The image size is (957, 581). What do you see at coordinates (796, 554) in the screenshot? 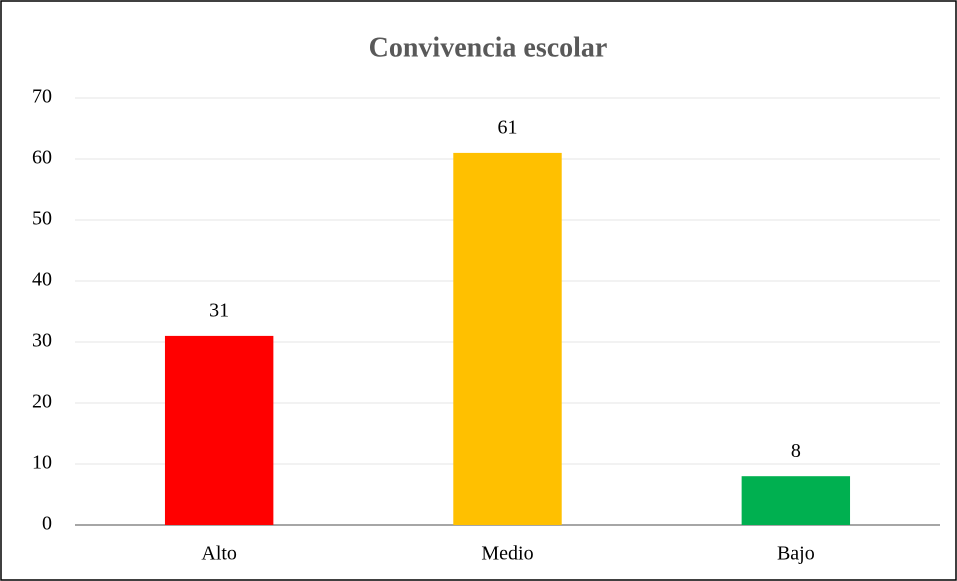
I see `x-tick-label: Bajo` at bounding box center [796, 554].